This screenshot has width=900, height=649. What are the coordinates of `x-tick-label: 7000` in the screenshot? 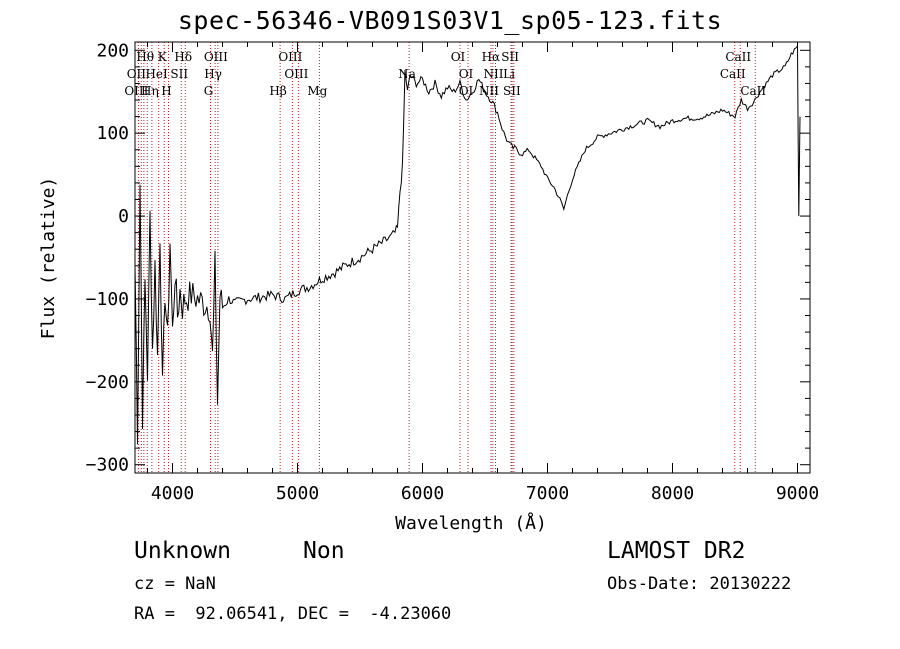 It's located at (547, 493).